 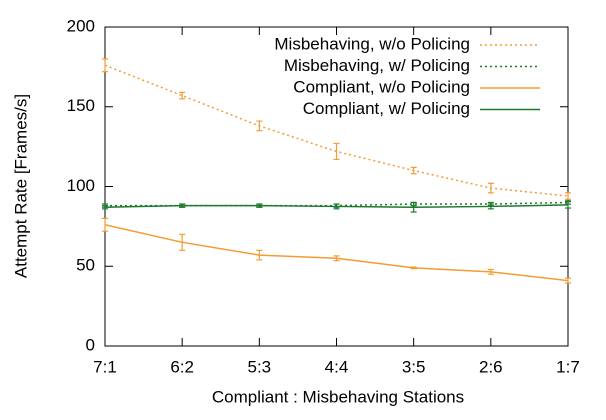 What do you see at coordinates (90, 344) in the screenshot?
I see `y-tick-label: 0` at bounding box center [90, 344].